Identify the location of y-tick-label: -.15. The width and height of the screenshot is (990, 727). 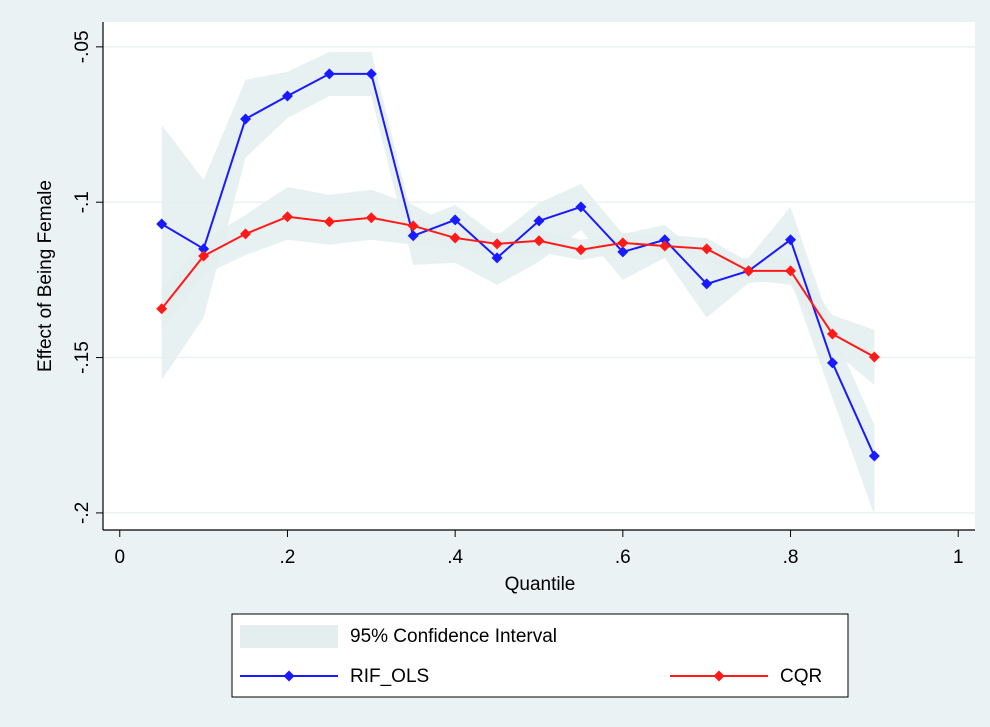
(82, 357).